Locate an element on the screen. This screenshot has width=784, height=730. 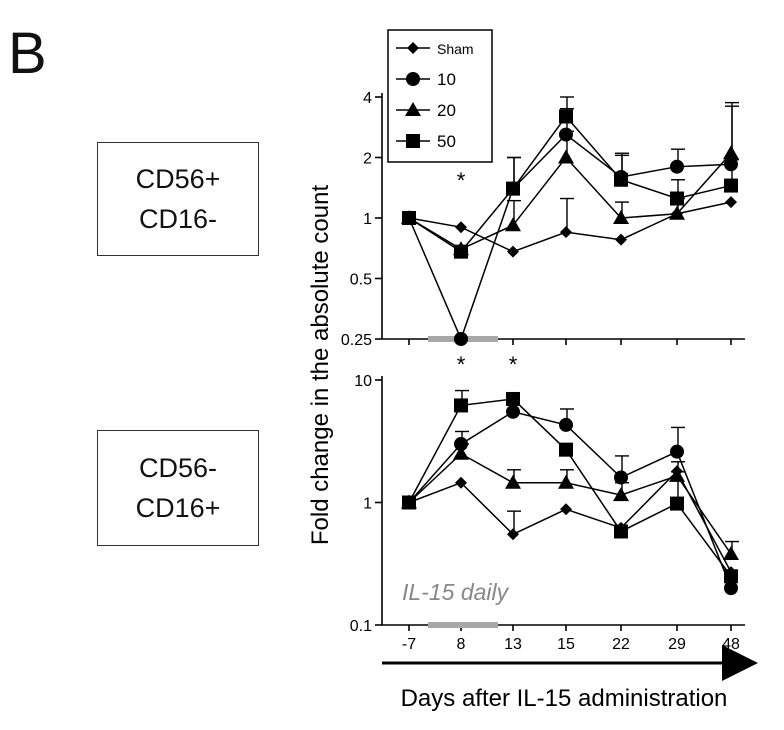
legend: Sham 10 20 50 is located at coordinates (440, 96).